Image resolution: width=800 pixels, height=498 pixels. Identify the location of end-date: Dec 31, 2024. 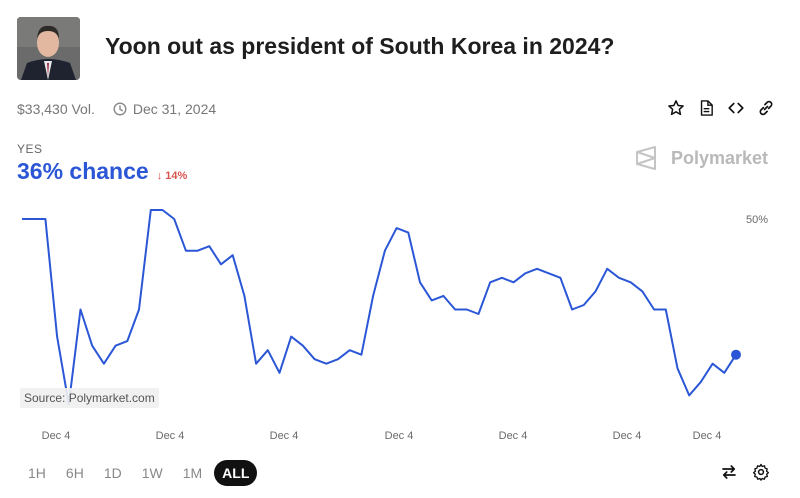
(164, 109).